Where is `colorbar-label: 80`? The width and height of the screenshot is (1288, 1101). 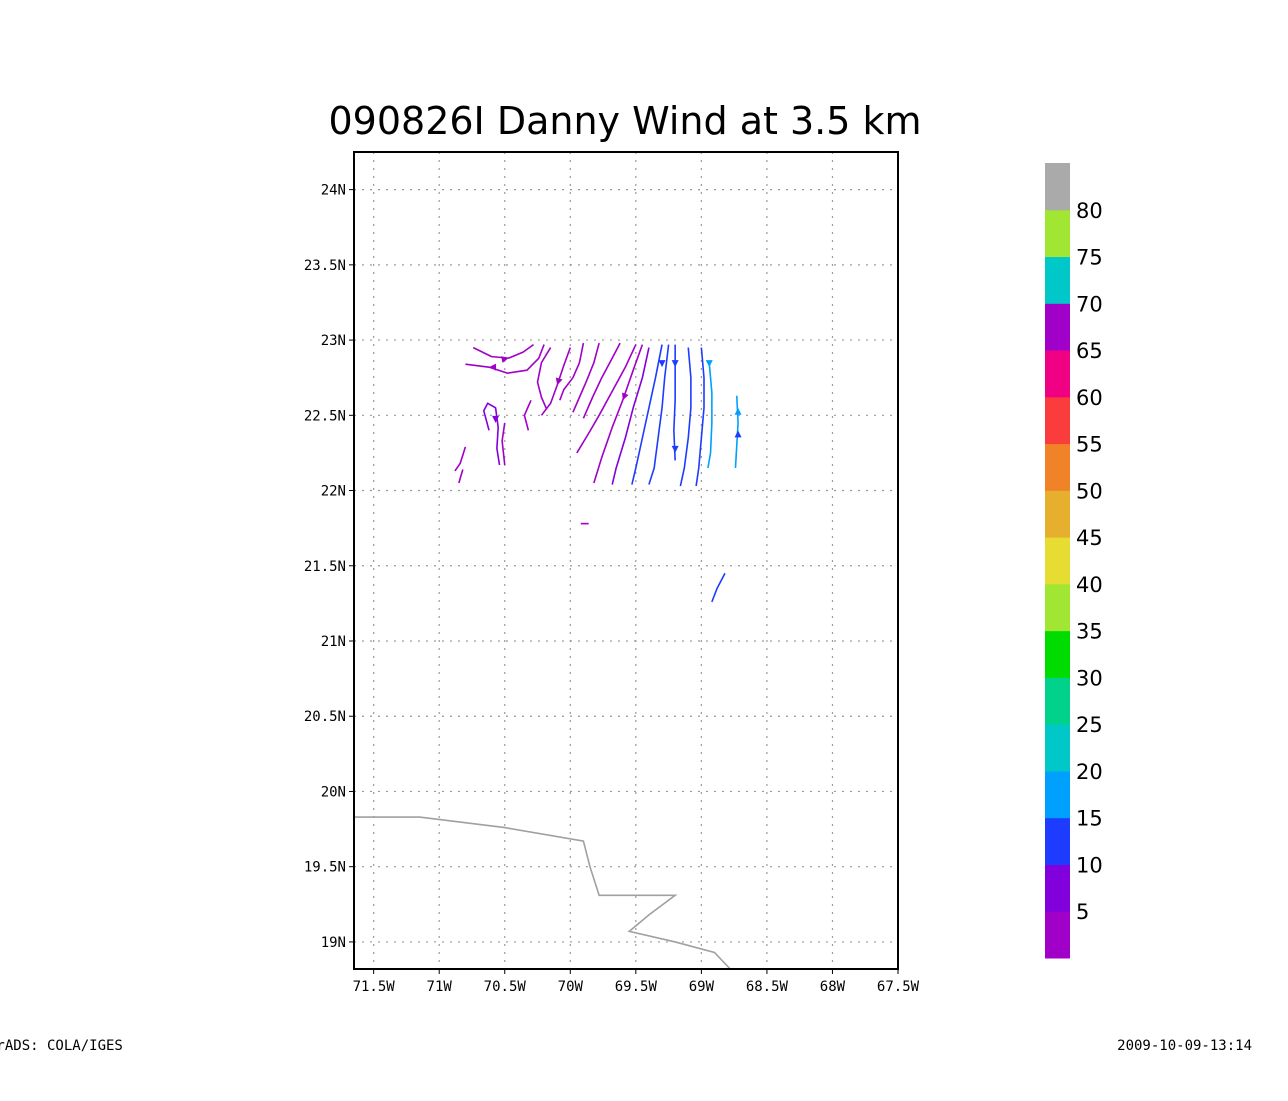 colorbar-label: 80 is located at coordinates (1089, 211).